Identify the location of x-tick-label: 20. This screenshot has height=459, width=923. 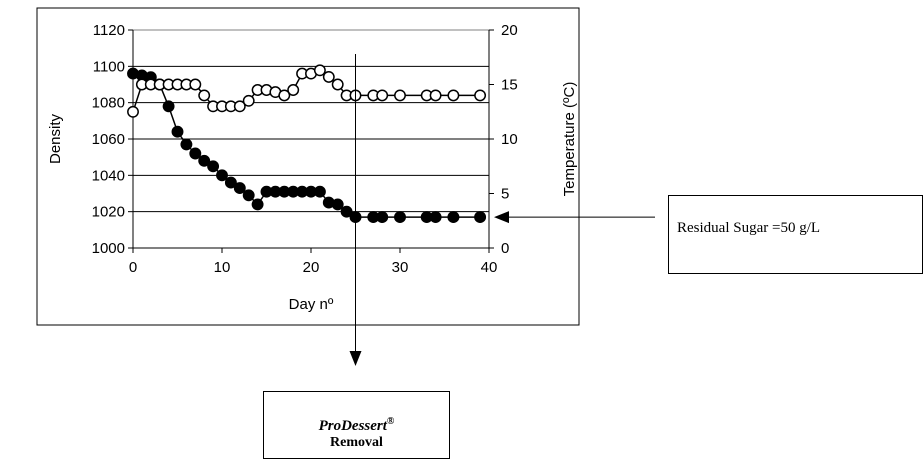
(311, 267).